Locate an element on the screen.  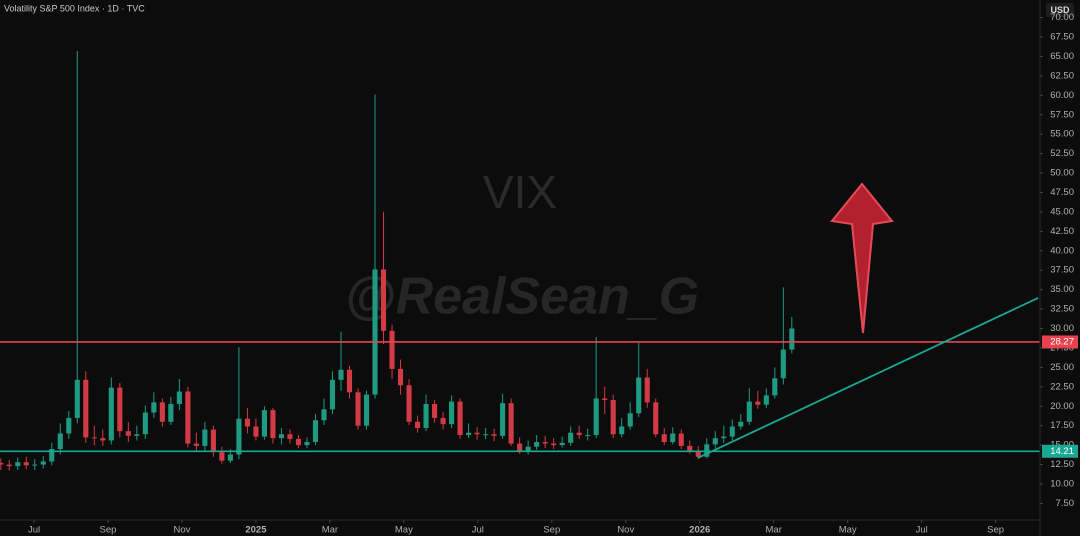
y-tick-label: 55.00 is located at coordinates (1062, 134).